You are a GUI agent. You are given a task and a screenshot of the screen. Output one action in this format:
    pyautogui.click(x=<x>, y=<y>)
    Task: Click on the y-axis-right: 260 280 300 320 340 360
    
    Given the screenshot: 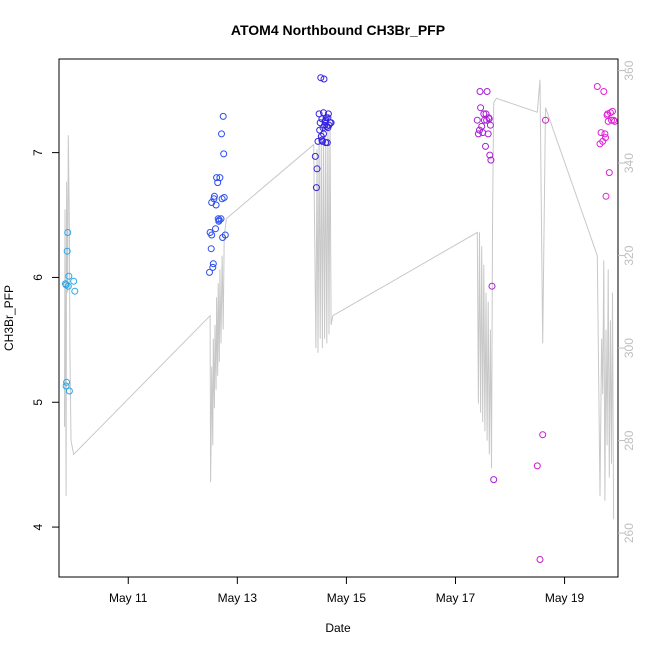 What is the action you would take?
    pyautogui.click(x=627, y=301)
    